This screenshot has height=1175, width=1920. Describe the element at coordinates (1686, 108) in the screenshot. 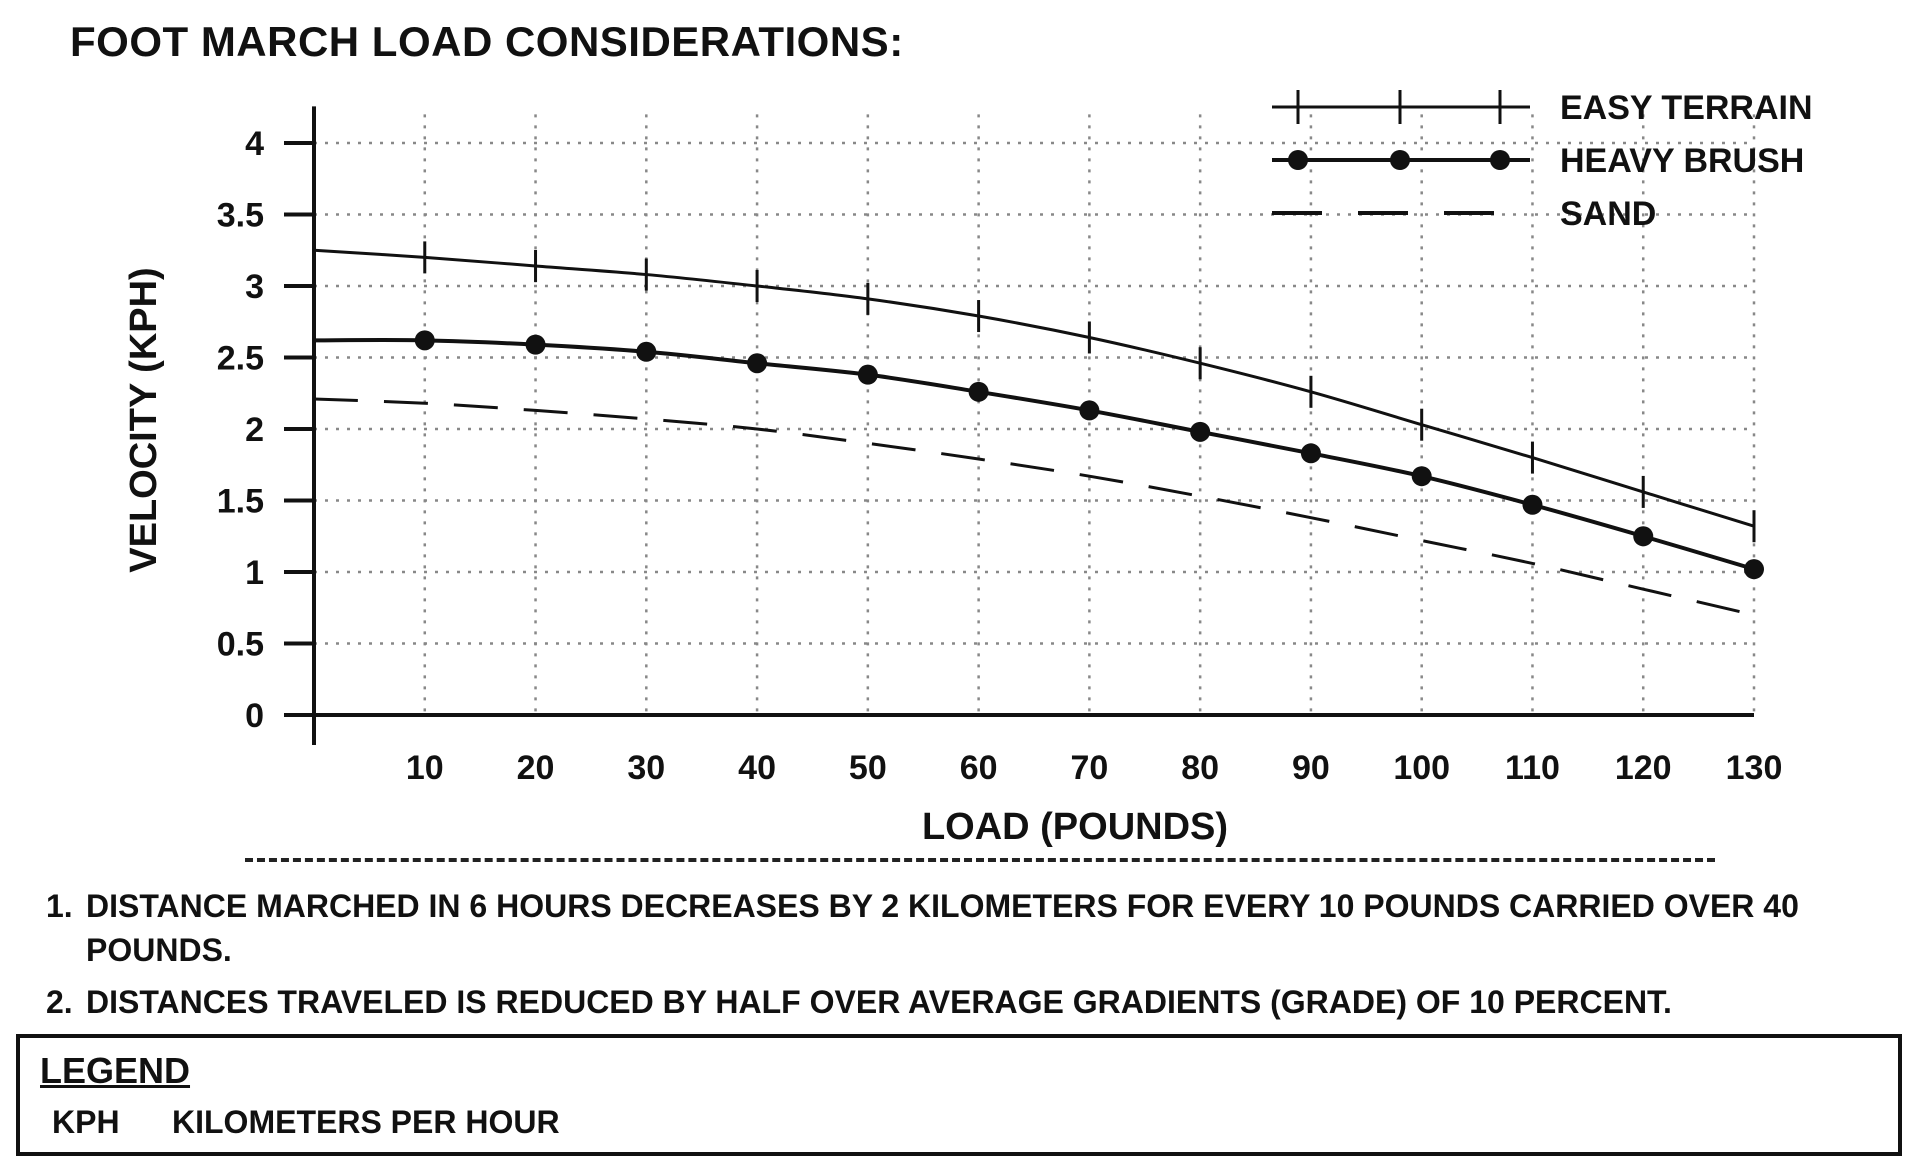

I see `legend-label: EASY TERRAIN` at that location.